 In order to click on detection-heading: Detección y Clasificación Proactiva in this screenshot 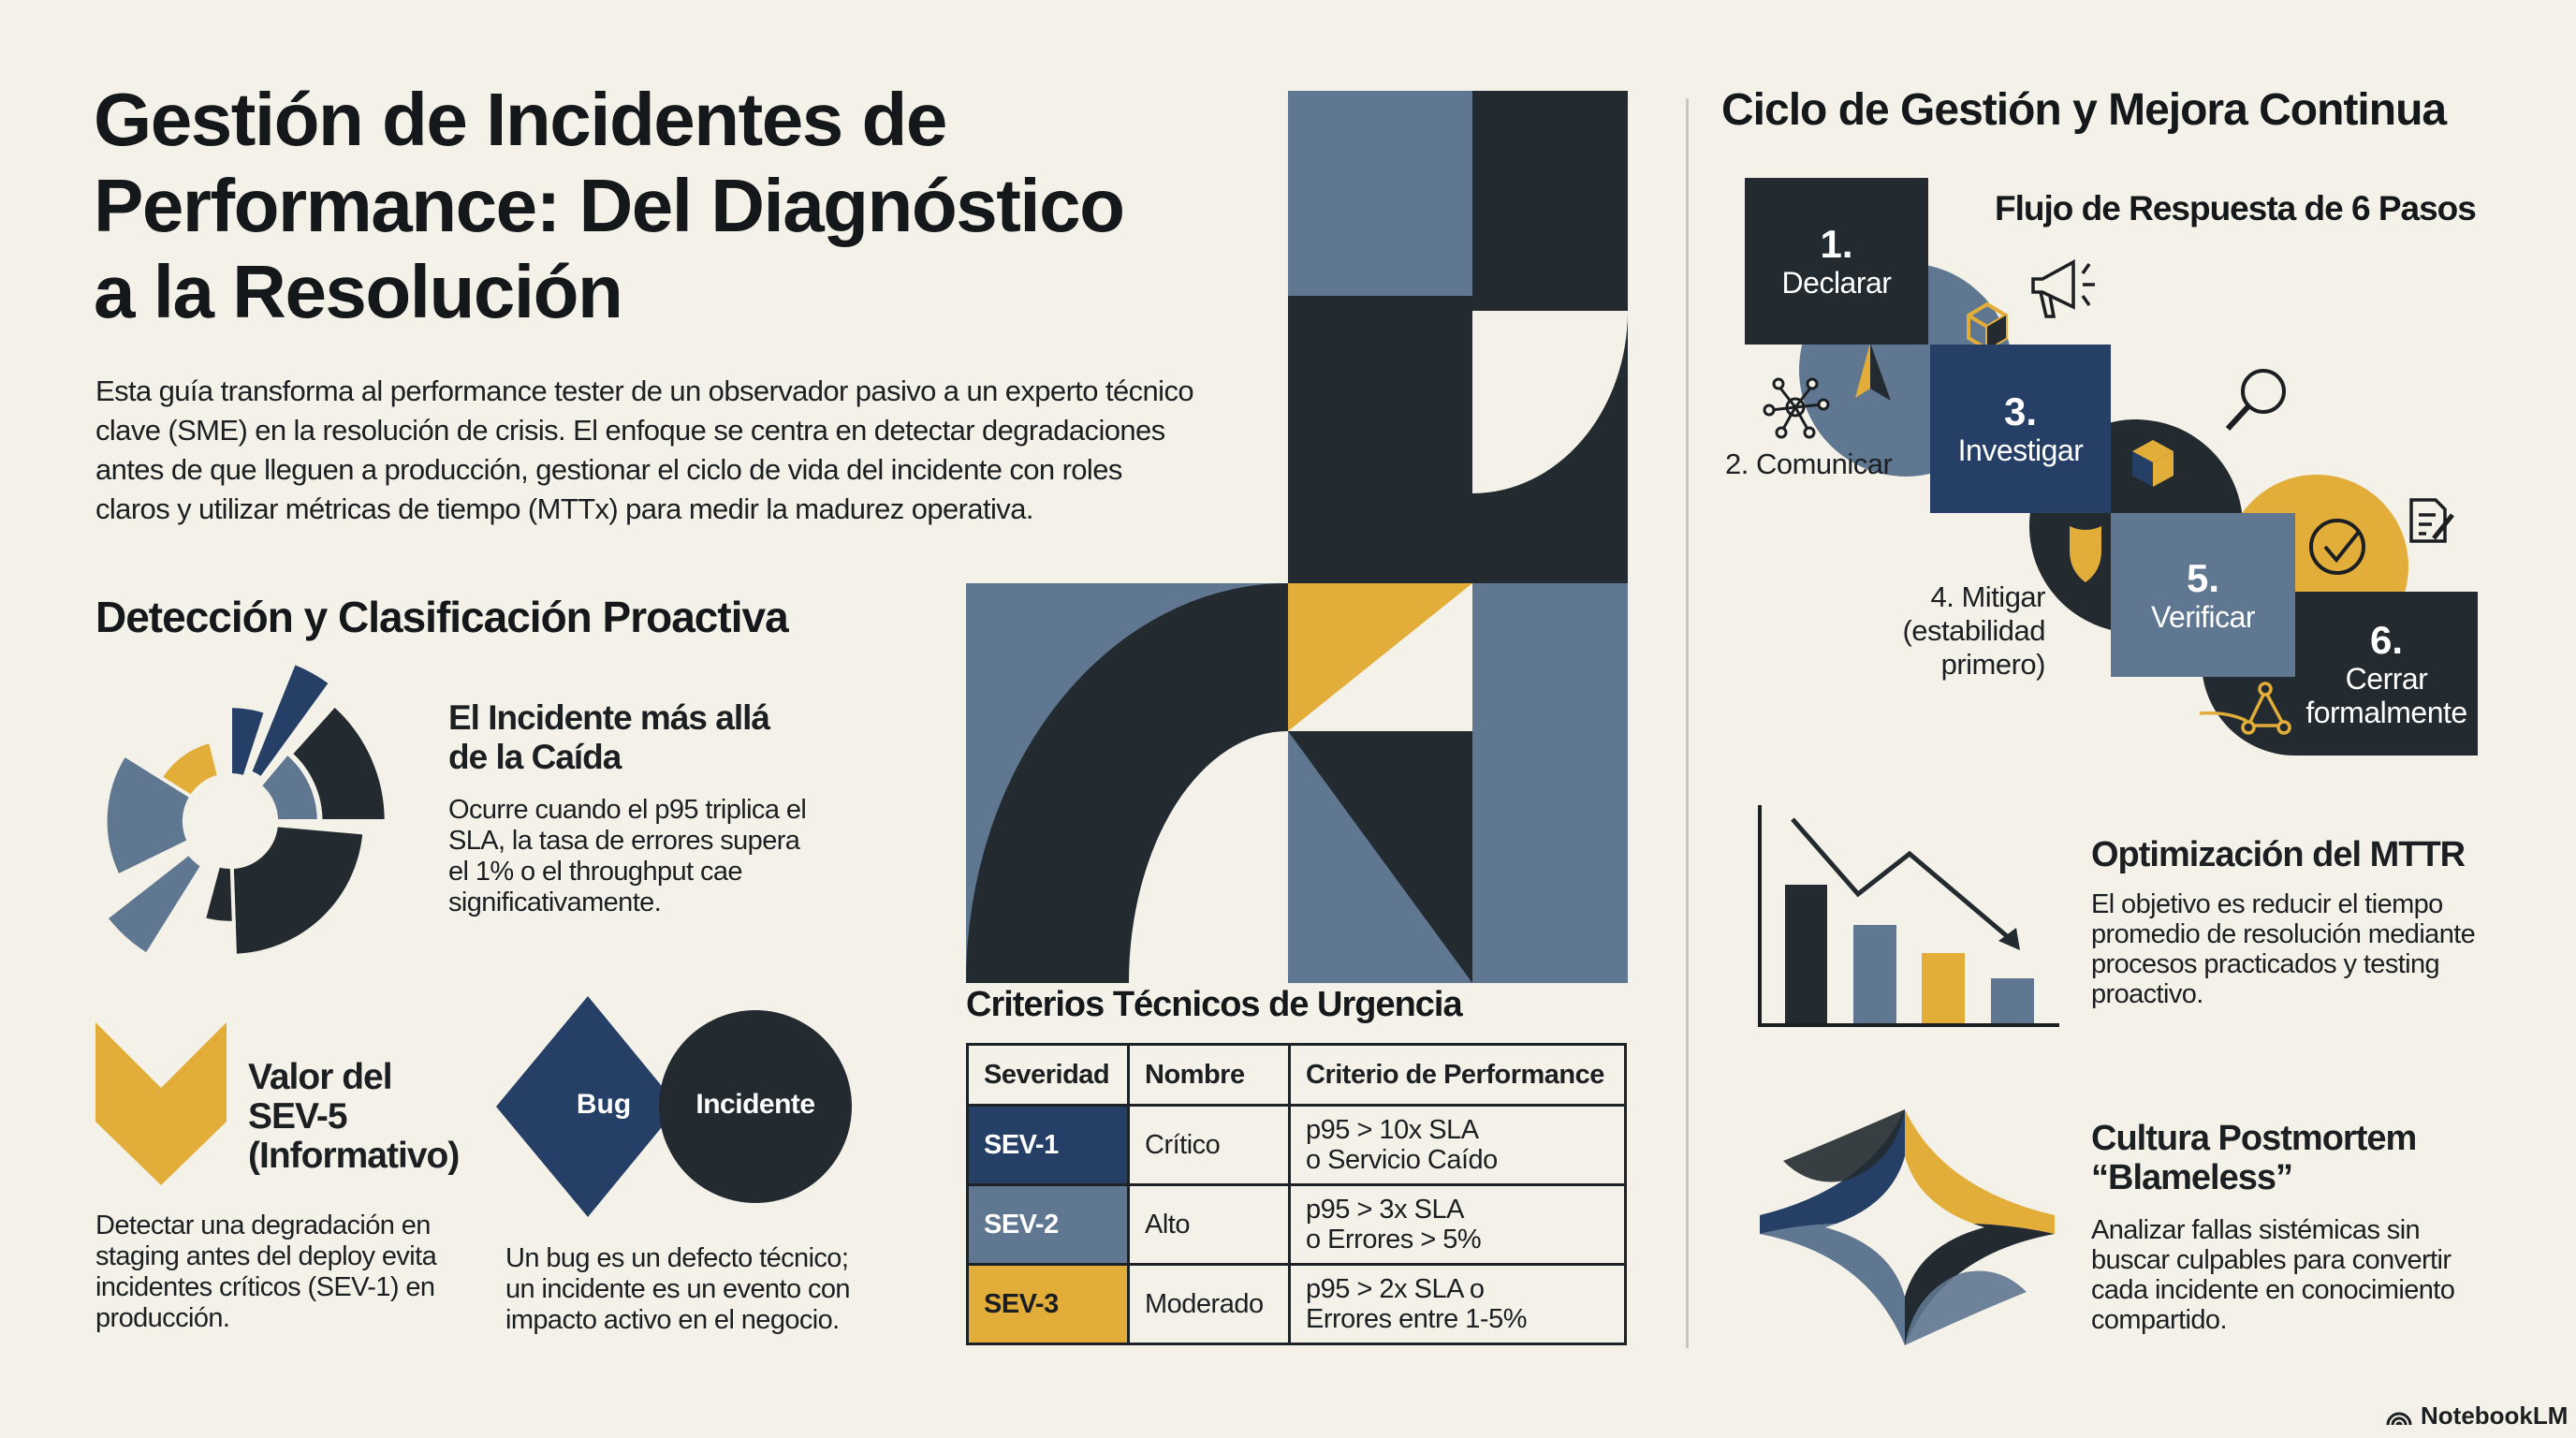, I will do `click(442, 617)`.